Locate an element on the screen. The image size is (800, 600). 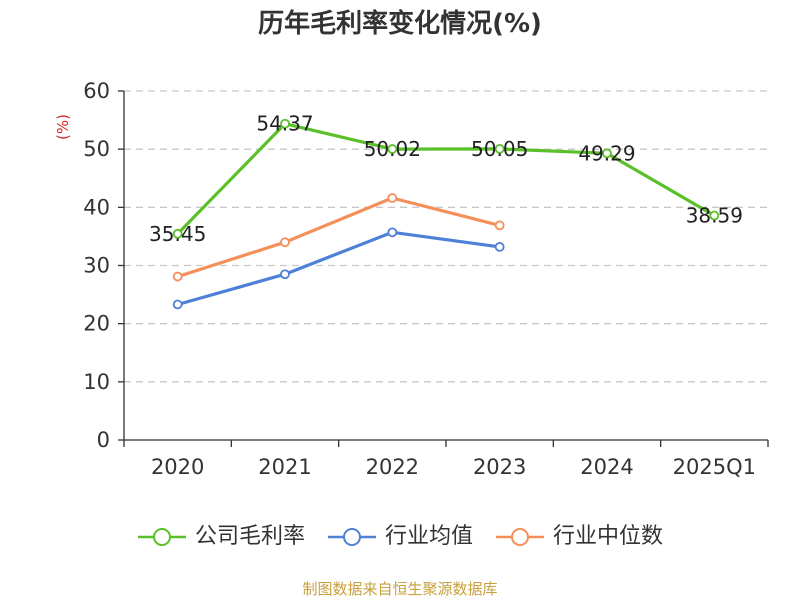
y-tick-label: 60 is located at coordinates (96, 91).